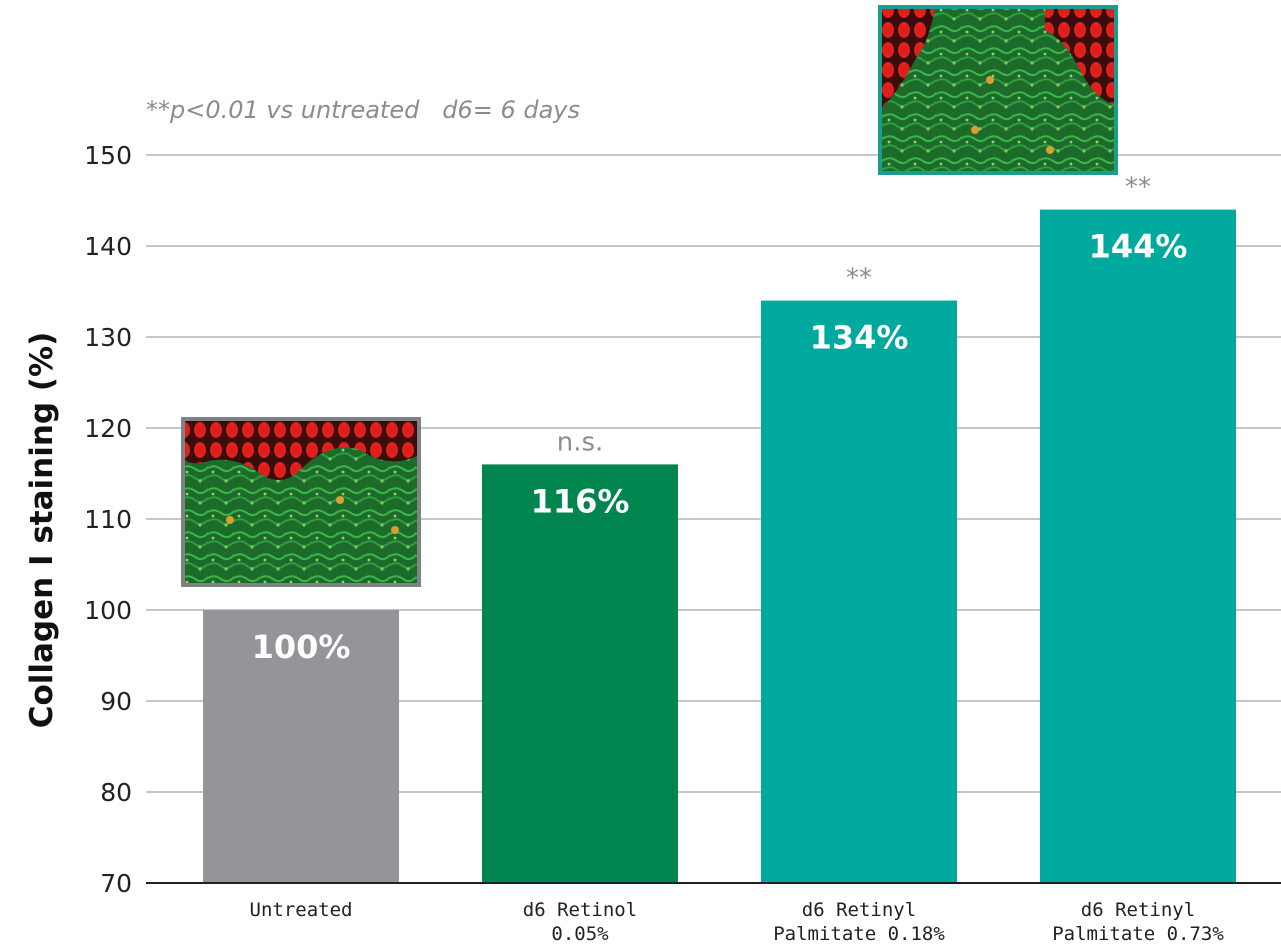 The image size is (1281, 948). Describe the element at coordinates (108, 246) in the screenshot. I see `y-tick-label: 140` at that location.